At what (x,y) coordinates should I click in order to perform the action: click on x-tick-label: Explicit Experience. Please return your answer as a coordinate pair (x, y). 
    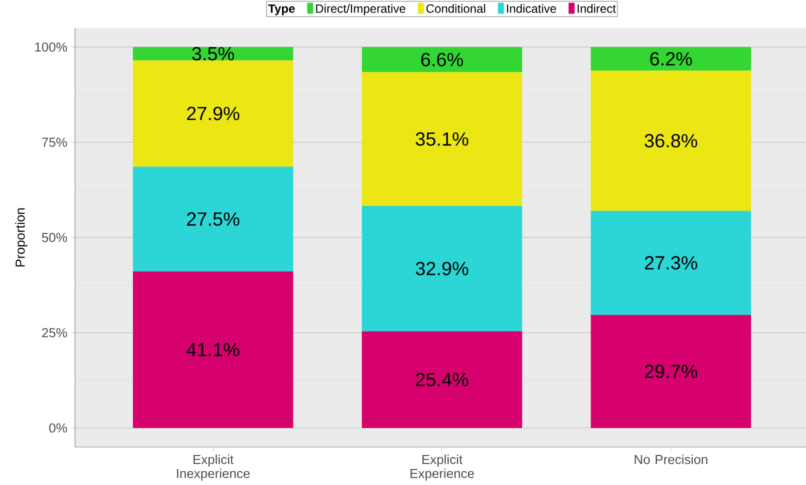
    Looking at the image, I should click on (442, 467).